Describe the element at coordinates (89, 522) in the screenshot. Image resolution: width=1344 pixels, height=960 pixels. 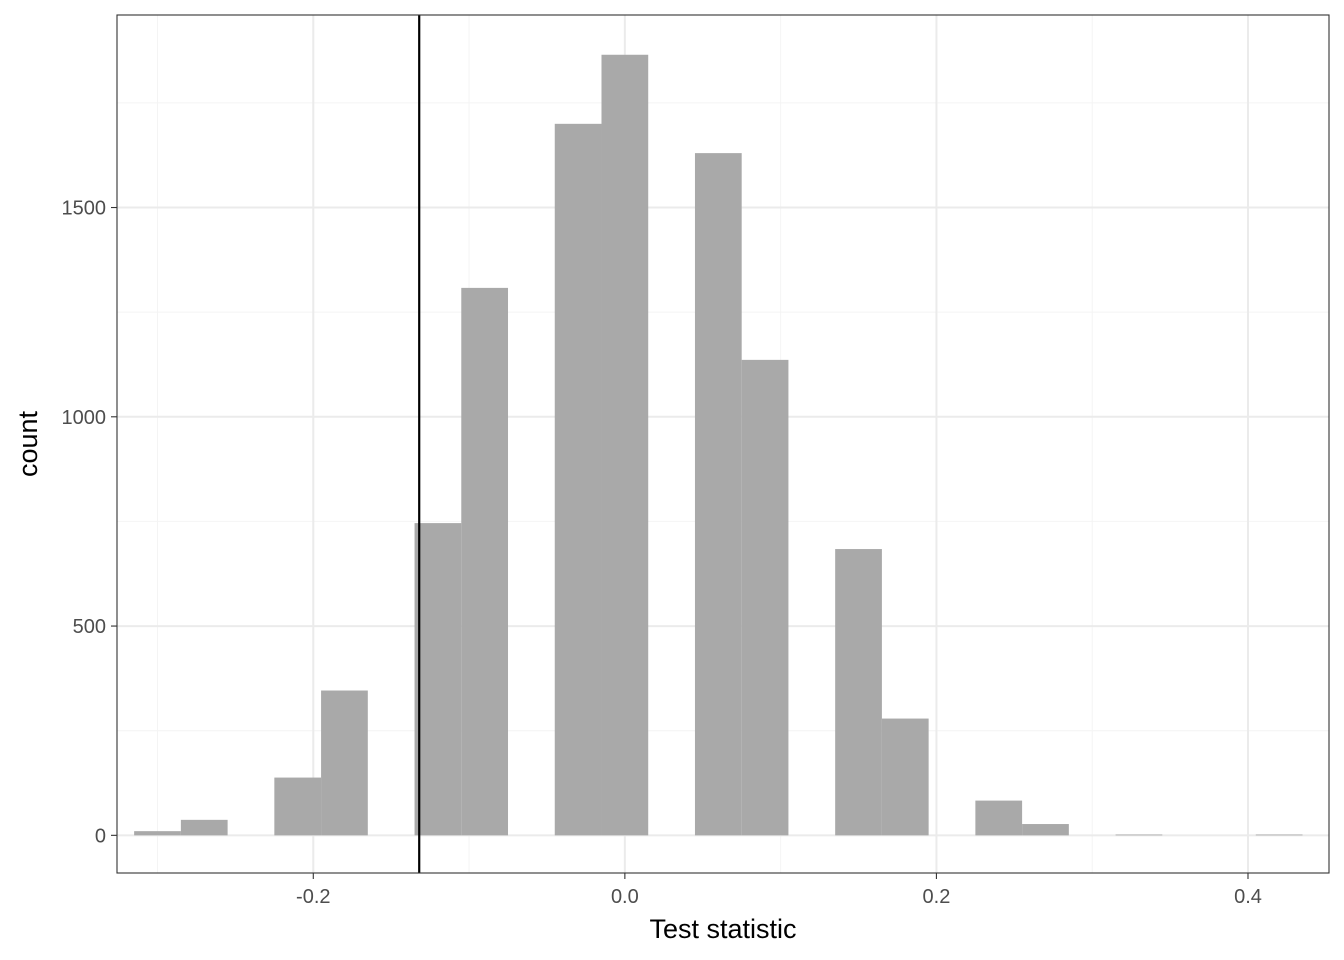
I see `y-axis-ticks: 0 500 1000 1500` at that location.